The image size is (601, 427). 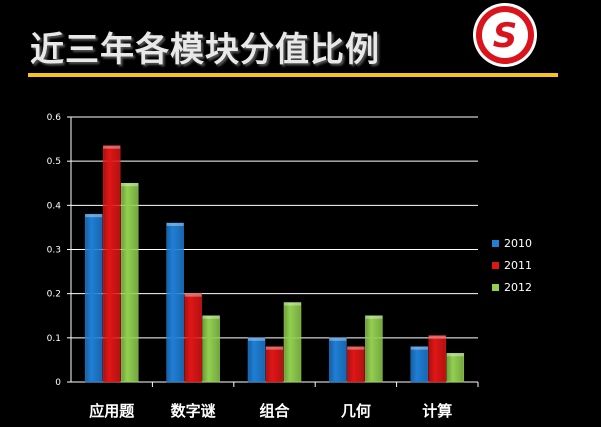 What do you see at coordinates (205, 50) in the screenshot?
I see `slide-title: 近三年各模块分值比例` at bounding box center [205, 50].